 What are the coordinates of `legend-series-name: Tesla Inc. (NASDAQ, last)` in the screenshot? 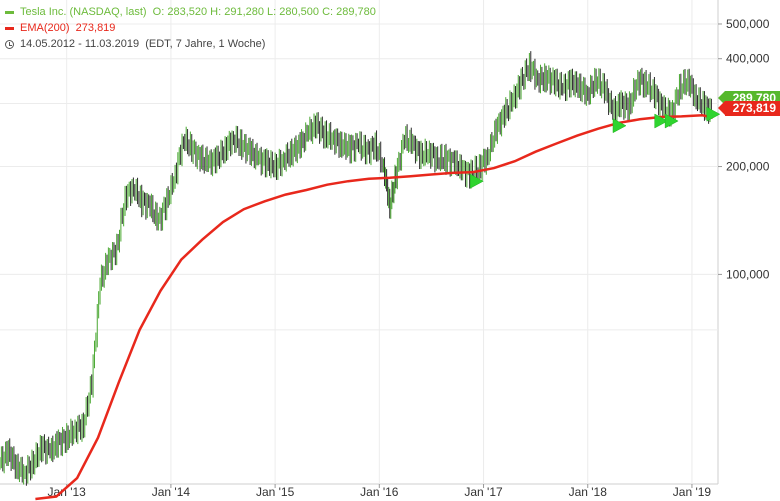 It's located at (83, 12).